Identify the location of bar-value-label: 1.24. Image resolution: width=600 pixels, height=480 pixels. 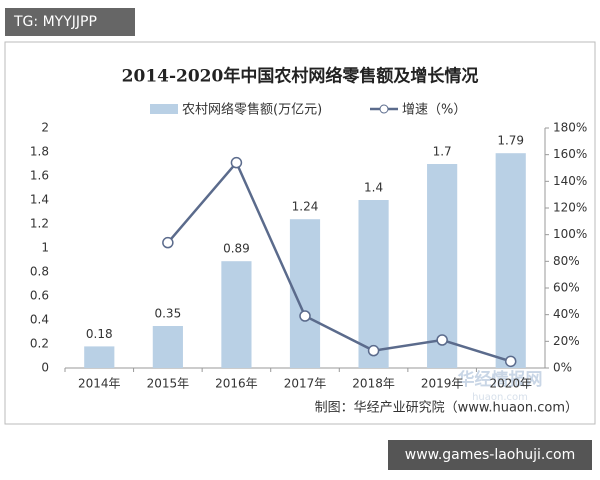
(305, 207).